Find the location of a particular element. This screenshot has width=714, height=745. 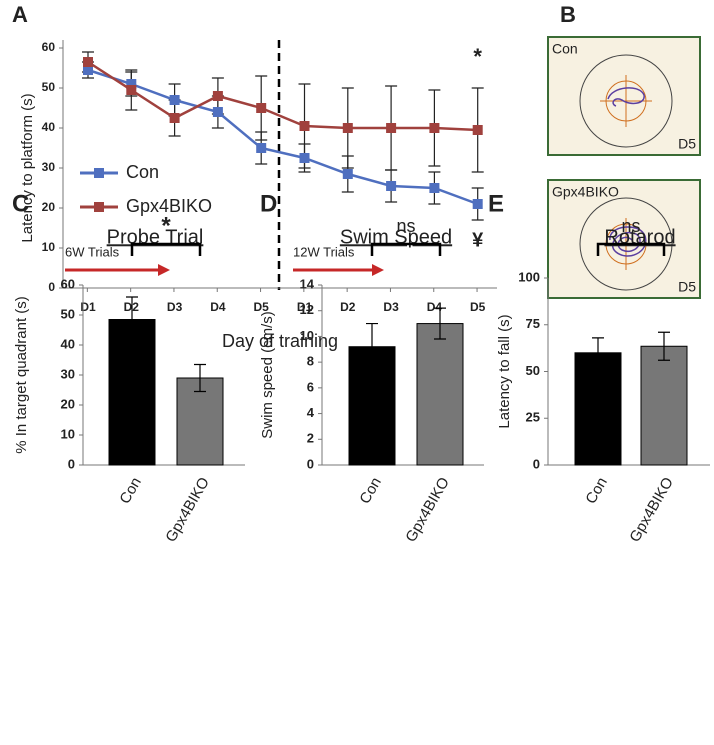

y-tick-label: 100 is located at coordinates (529, 276).